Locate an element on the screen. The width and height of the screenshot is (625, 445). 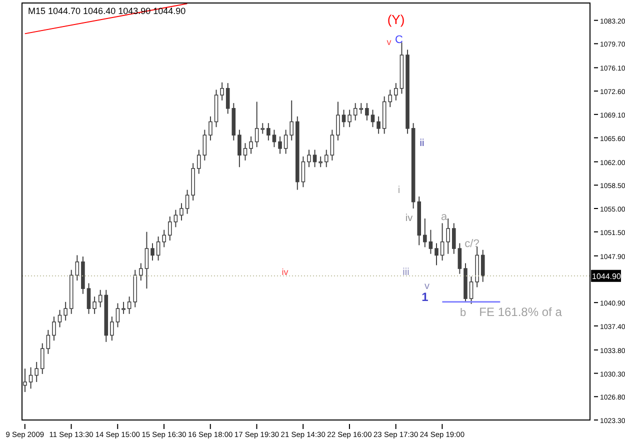
annotation: (Y) is located at coordinates (396, 19).